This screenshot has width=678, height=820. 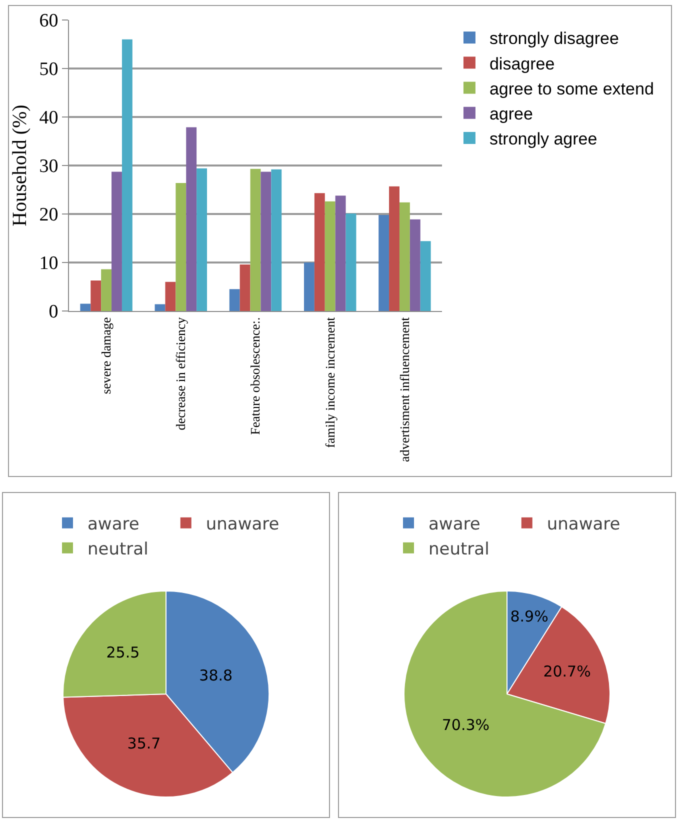 What do you see at coordinates (543, 139) in the screenshot?
I see `legend-label: strongly agree` at bounding box center [543, 139].